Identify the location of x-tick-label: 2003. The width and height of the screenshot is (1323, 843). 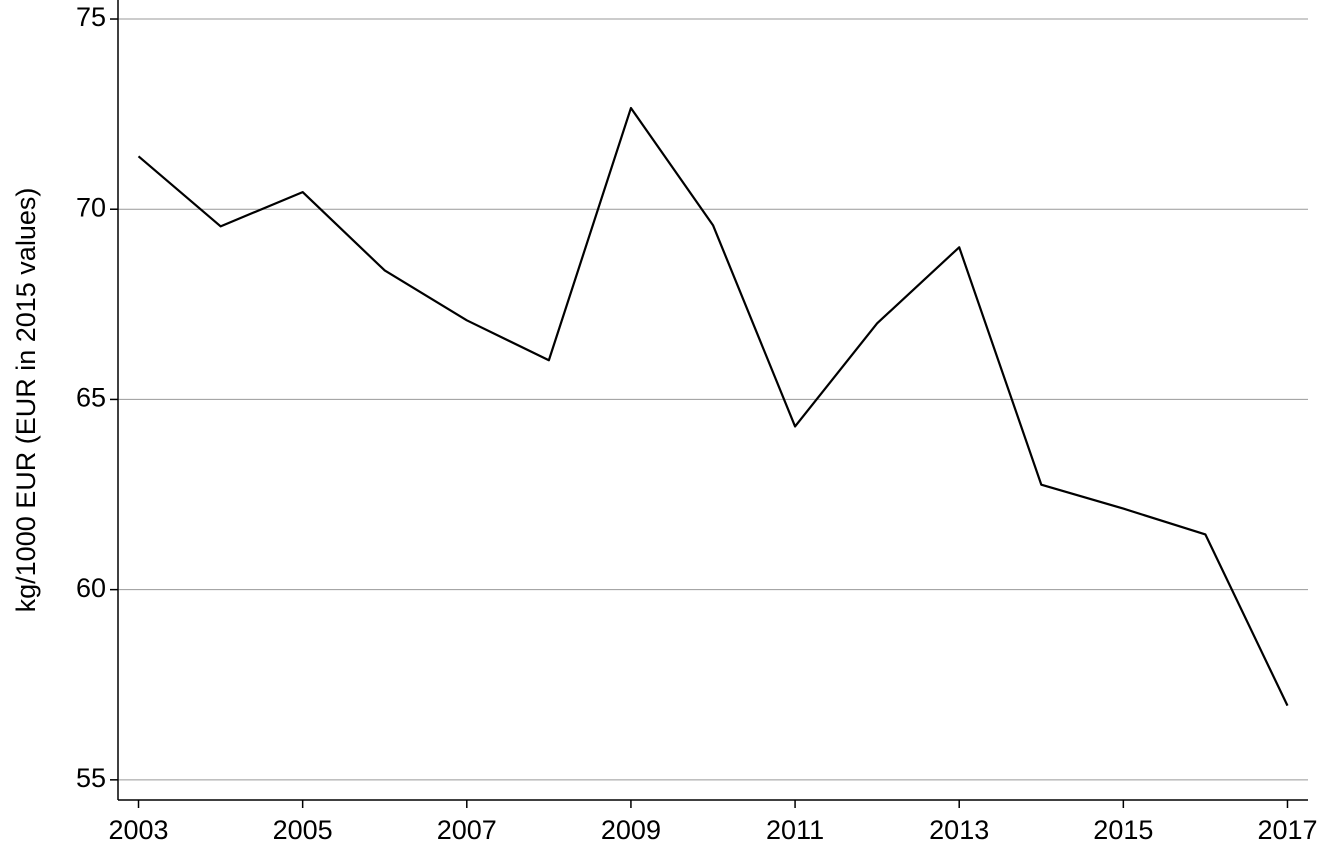
(138, 829).